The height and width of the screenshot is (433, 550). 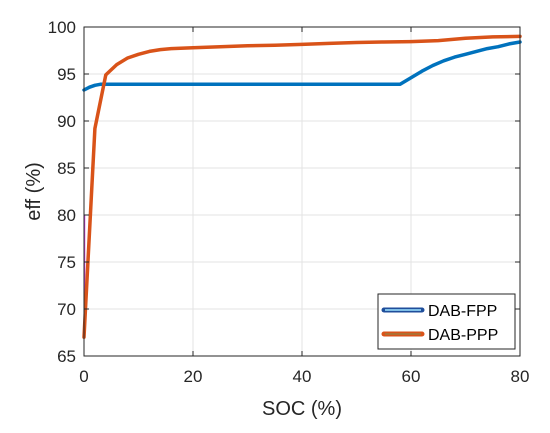 I want to click on x-tick-label: 60, so click(x=411, y=376).